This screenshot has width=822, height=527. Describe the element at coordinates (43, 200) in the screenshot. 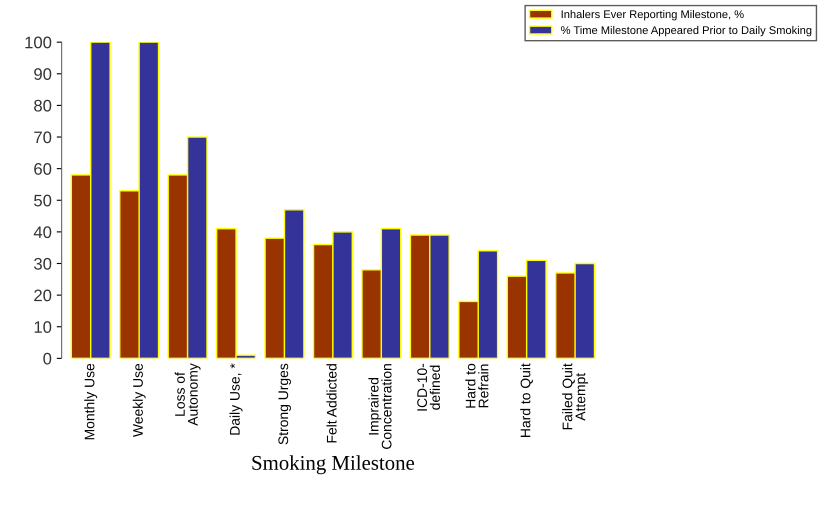

I see `y-tick-label: 50` at that location.